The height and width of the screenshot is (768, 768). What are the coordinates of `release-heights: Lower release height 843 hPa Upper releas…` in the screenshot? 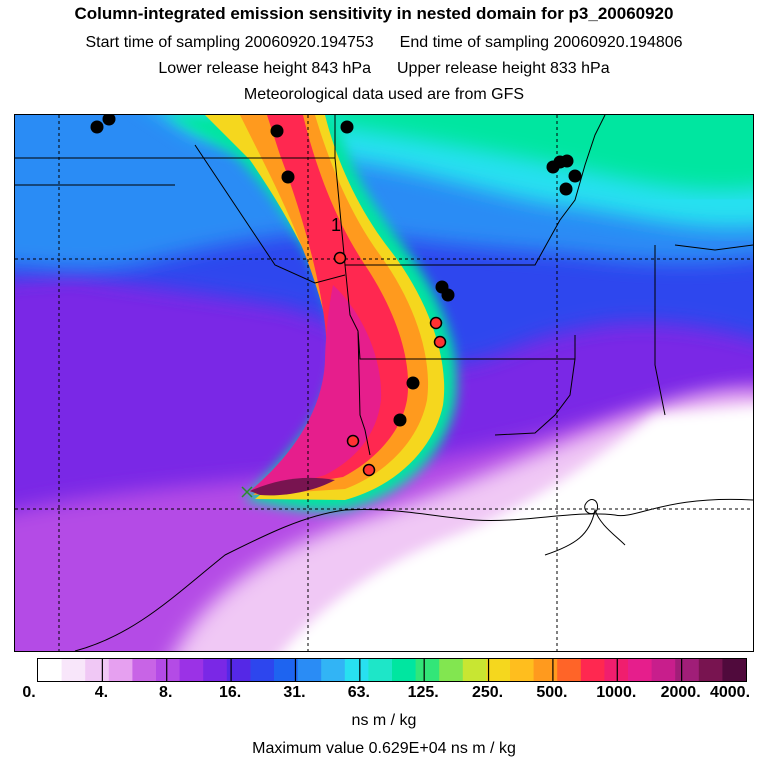 It's located at (384, 69).